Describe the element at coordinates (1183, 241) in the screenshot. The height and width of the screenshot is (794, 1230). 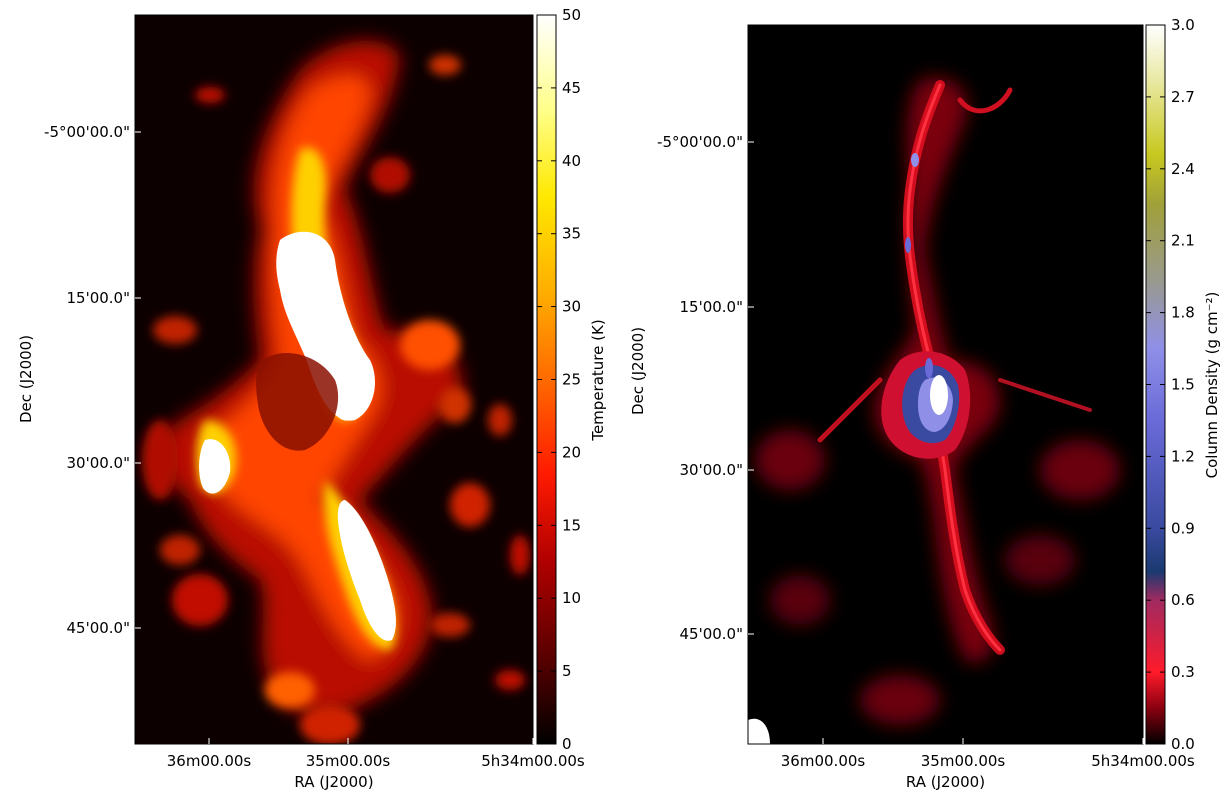
I see `colorbar-tick-label: 2.1` at that location.